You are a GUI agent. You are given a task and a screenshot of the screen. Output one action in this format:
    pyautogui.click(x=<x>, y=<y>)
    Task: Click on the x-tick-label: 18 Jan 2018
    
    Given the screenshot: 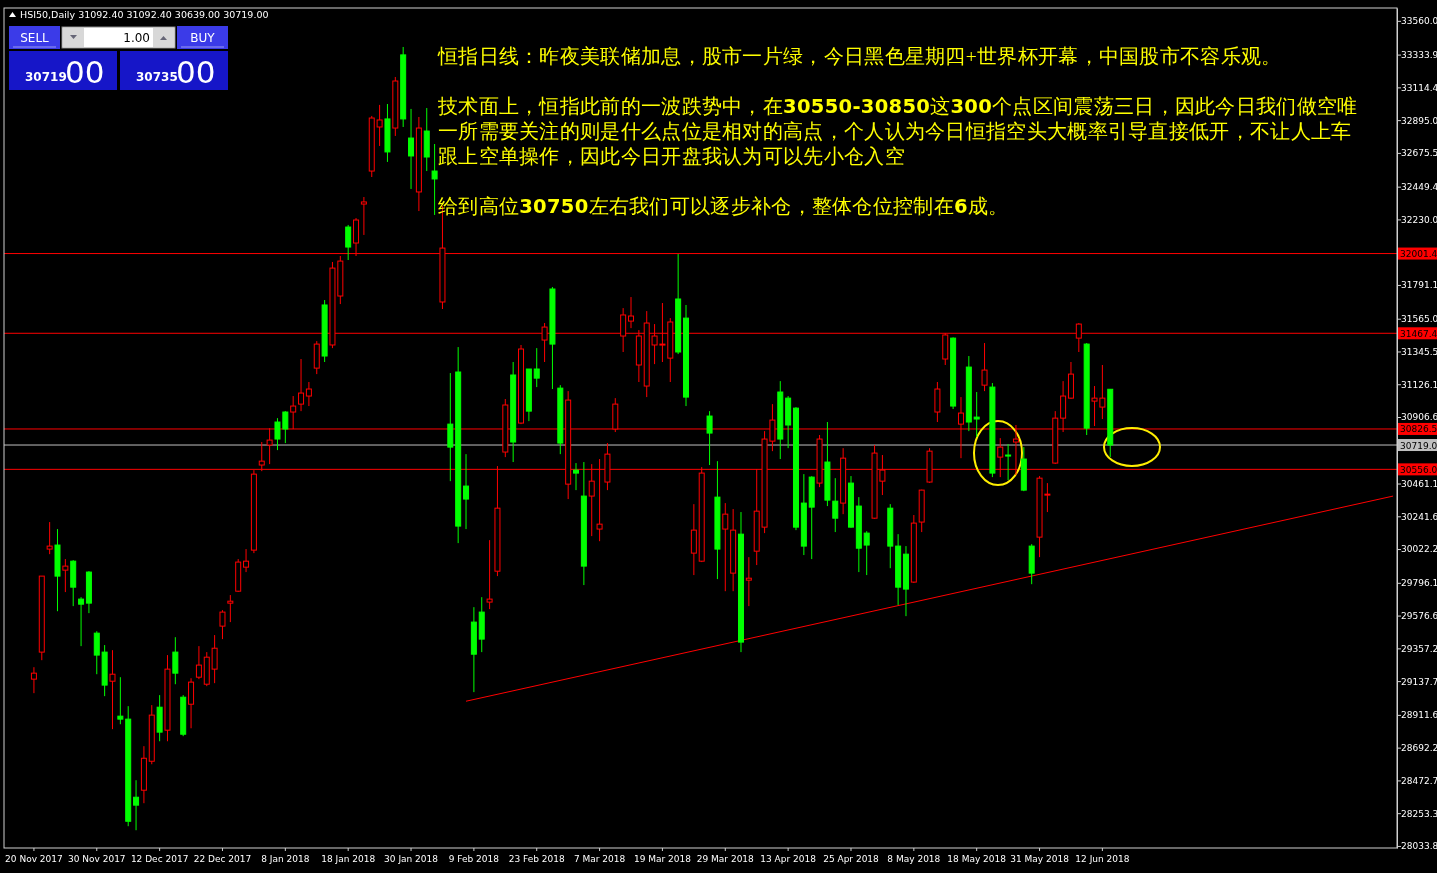 What is the action you would take?
    pyautogui.click(x=348, y=859)
    